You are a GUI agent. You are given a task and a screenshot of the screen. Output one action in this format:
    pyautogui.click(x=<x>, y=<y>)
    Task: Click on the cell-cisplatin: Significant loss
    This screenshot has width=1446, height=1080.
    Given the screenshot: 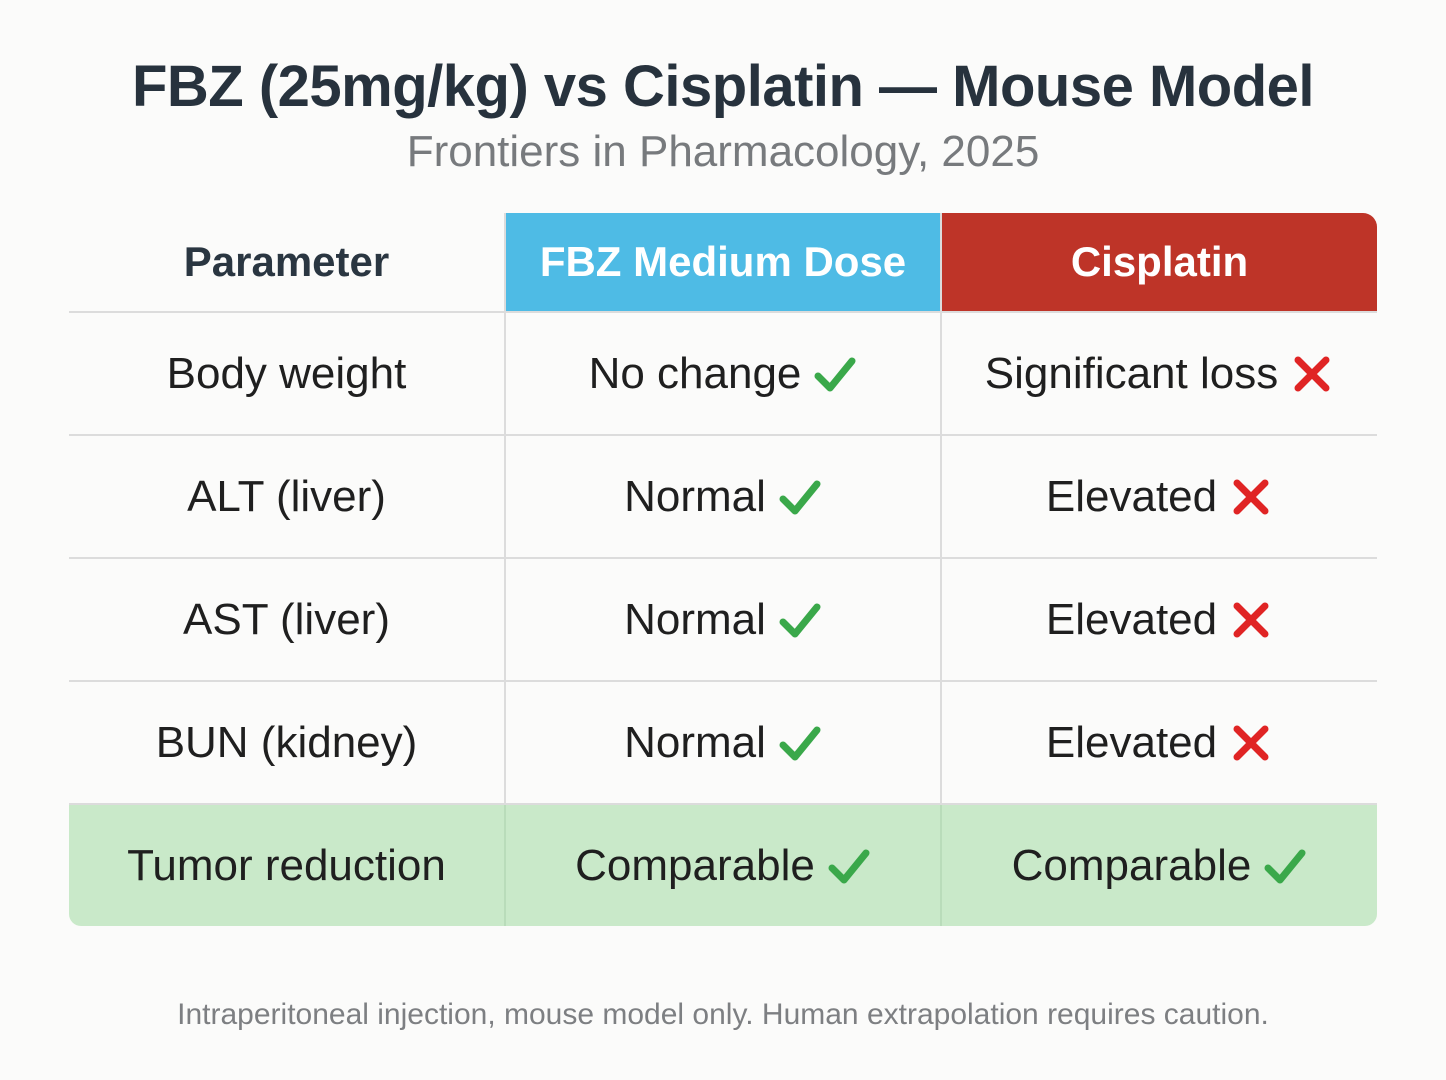 What is the action you would take?
    pyautogui.click(x=1158, y=374)
    